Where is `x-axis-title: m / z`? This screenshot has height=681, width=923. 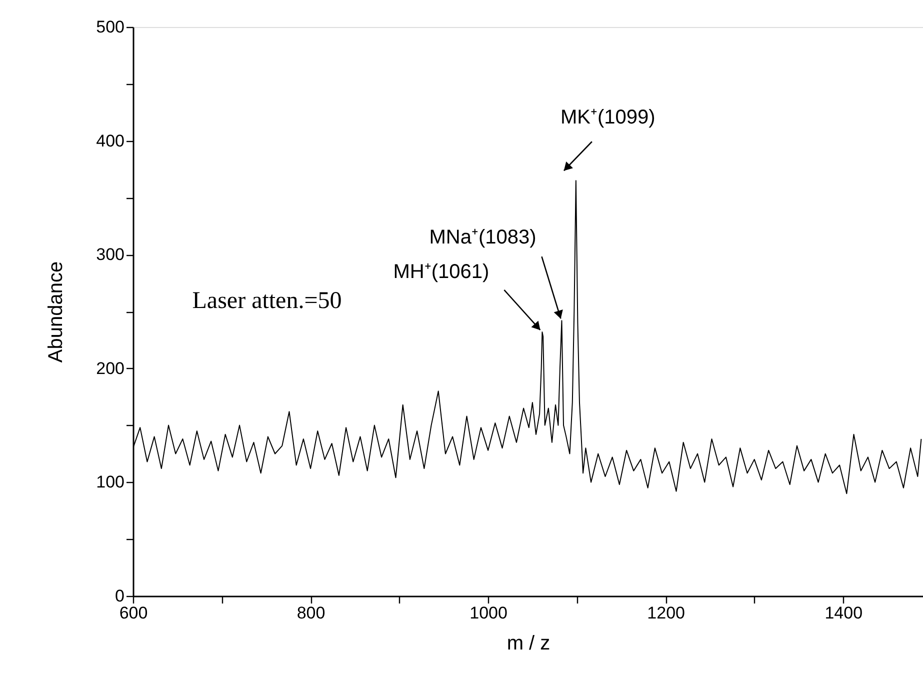 x-axis-title: m / z is located at coordinates (528, 643).